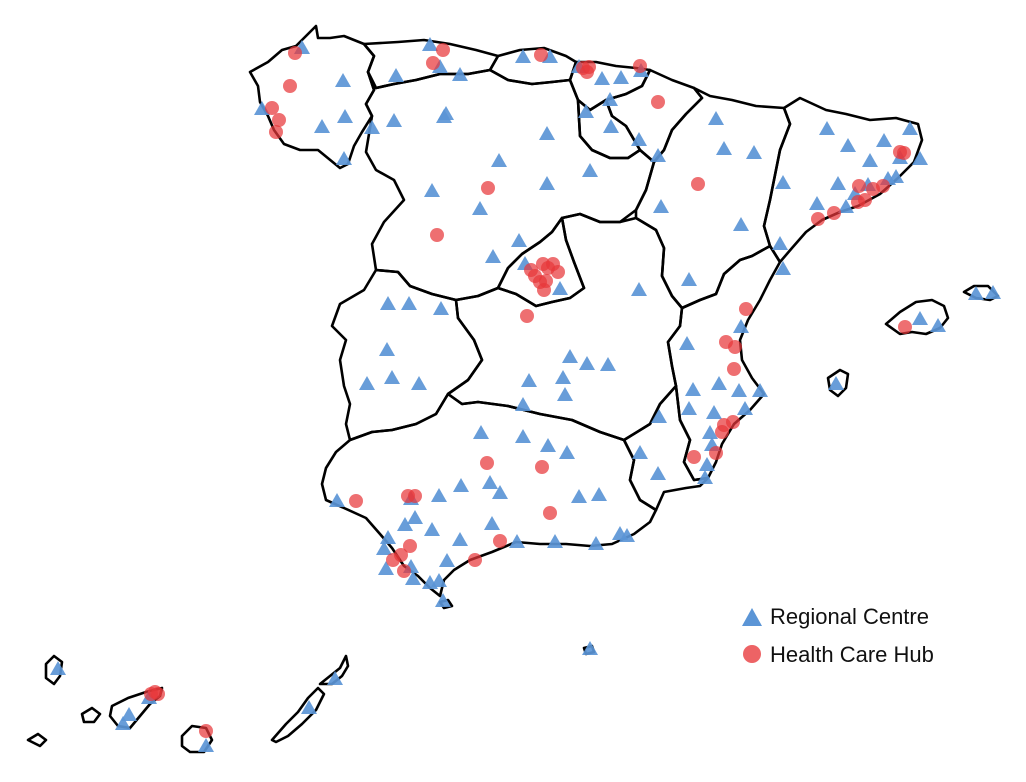  What do you see at coordinates (37, 740) in the screenshot?
I see `region-el-hierro` at bounding box center [37, 740].